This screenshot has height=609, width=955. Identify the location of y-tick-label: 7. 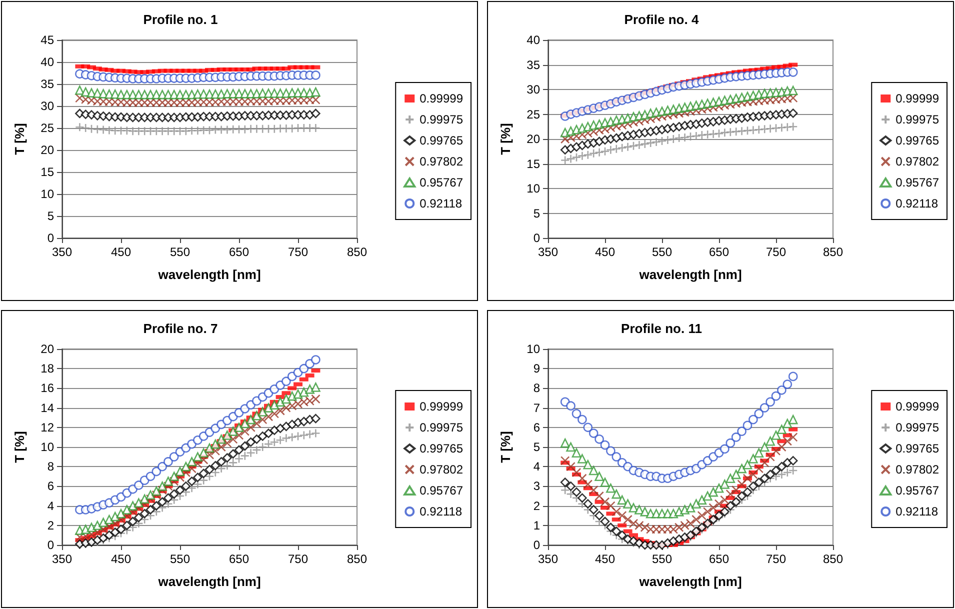
(536, 407).